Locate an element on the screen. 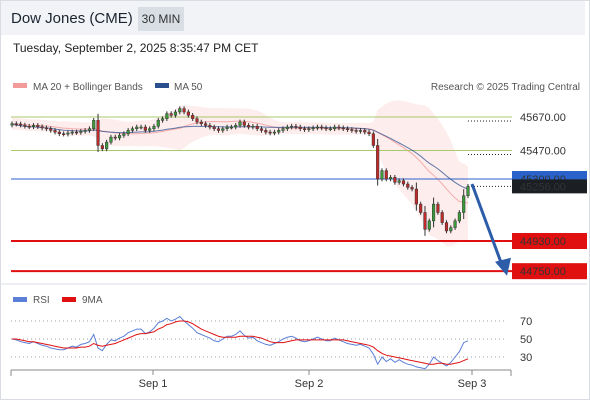 The width and height of the screenshot is (590, 400). x-tick-label: Sep 3 is located at coordinates (472, 384).